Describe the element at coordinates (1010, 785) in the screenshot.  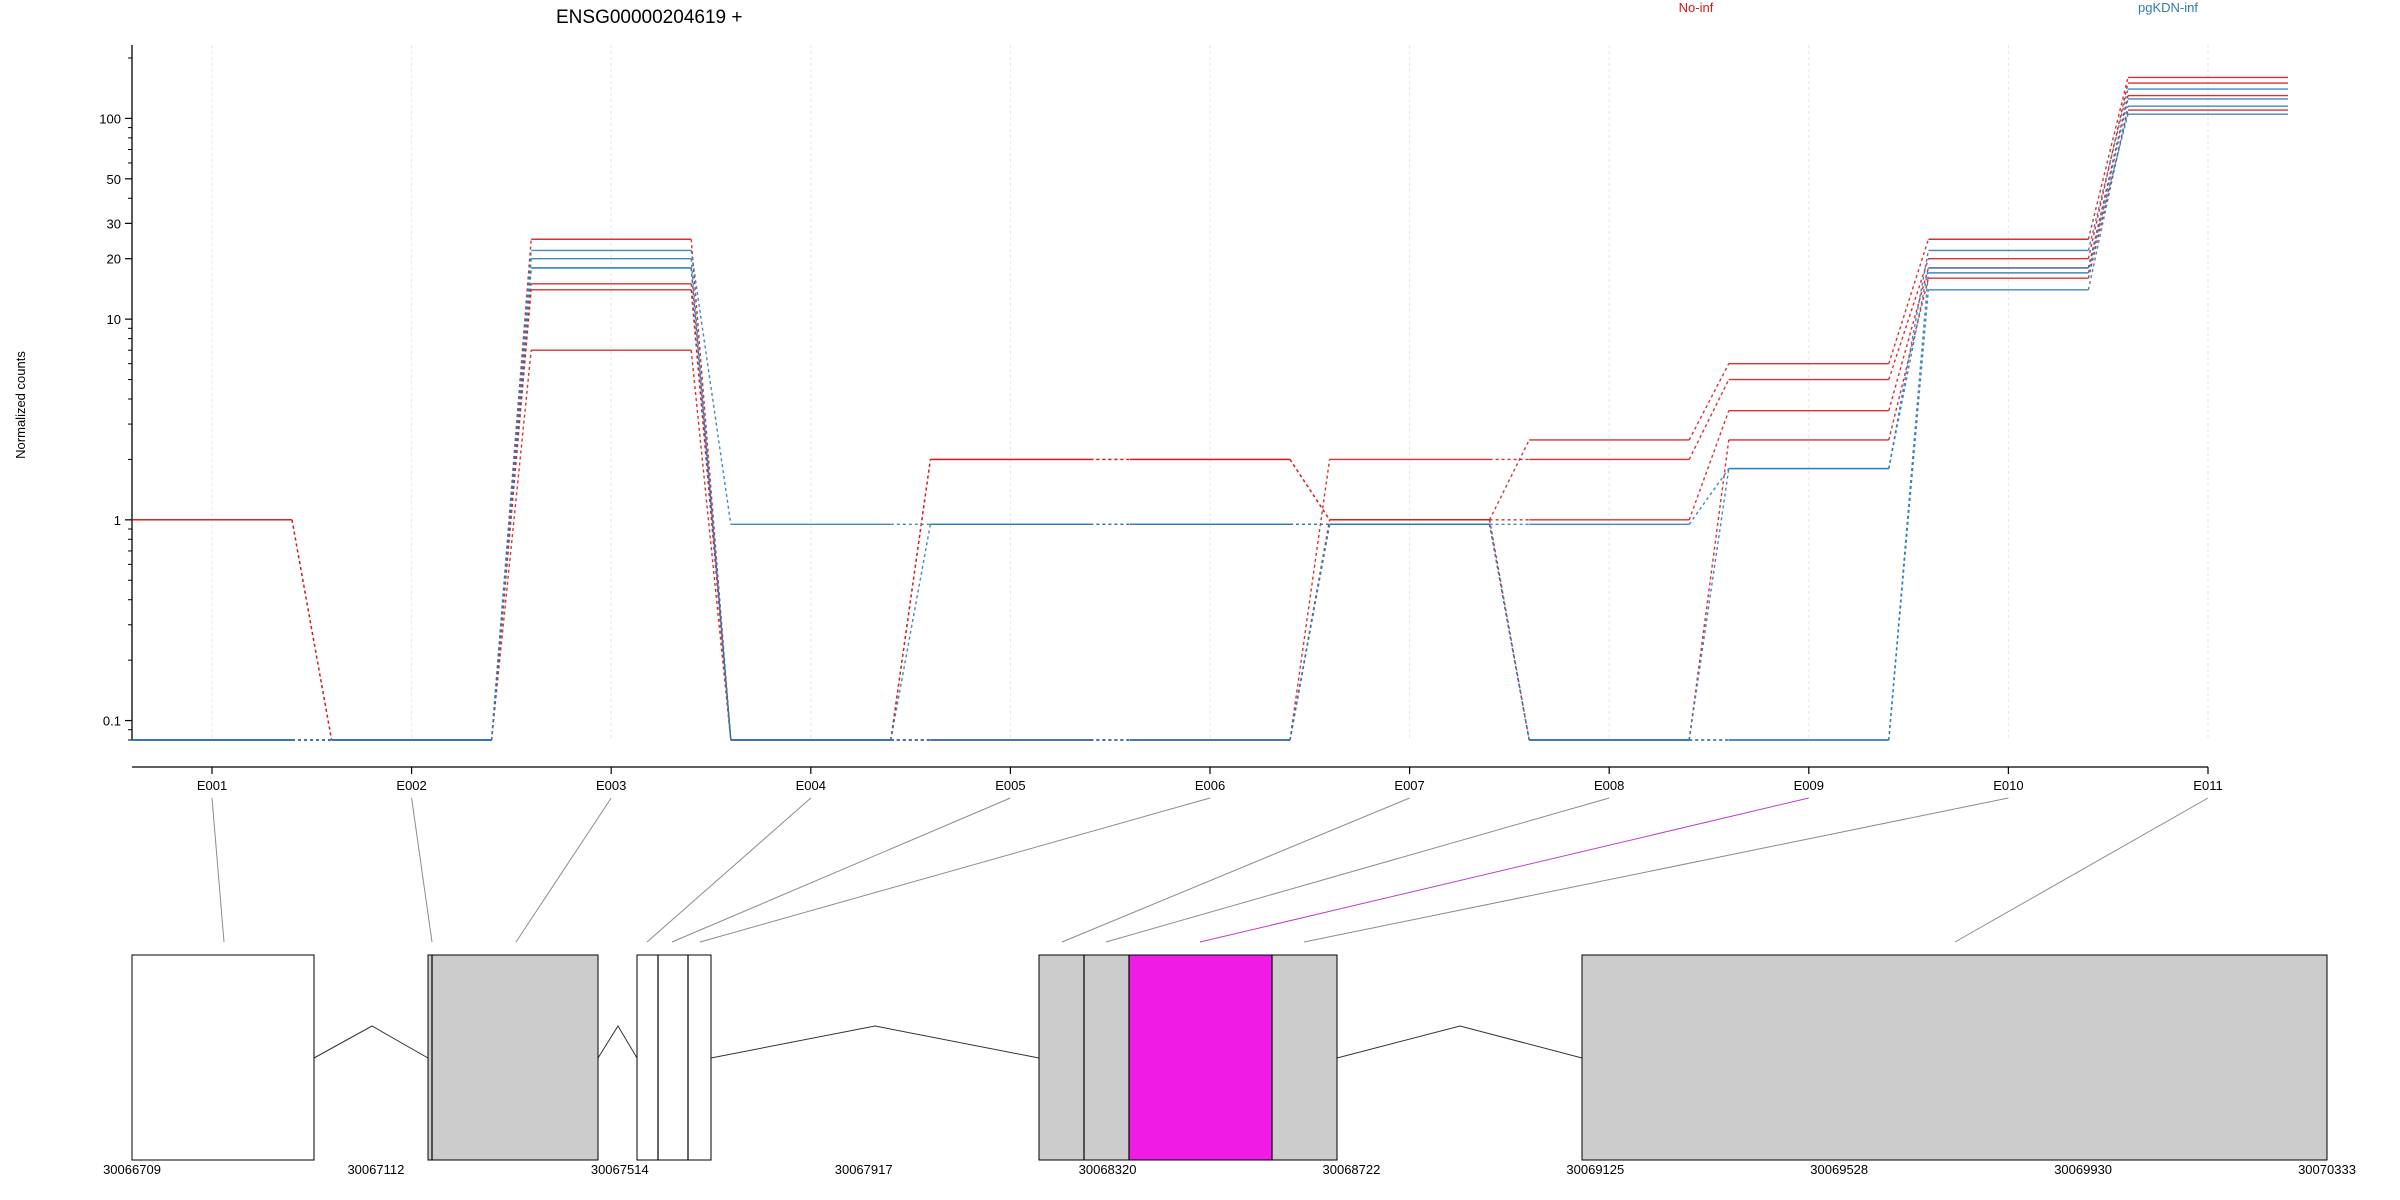
I see `x-tick-label: E005` at that location.